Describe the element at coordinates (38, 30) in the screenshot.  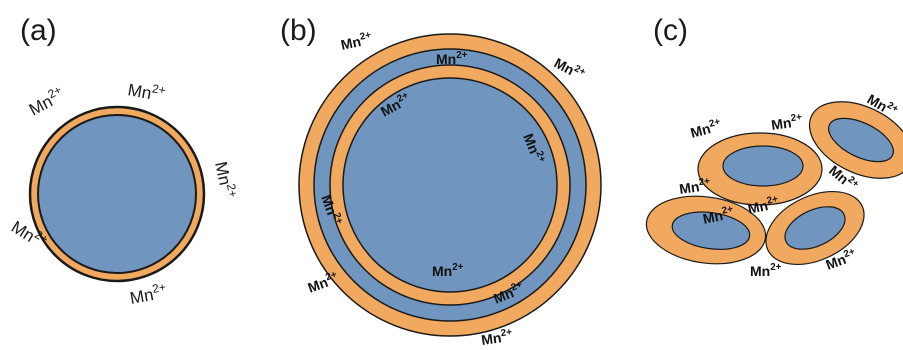
I see `panel-a-label: (a)` at that location.